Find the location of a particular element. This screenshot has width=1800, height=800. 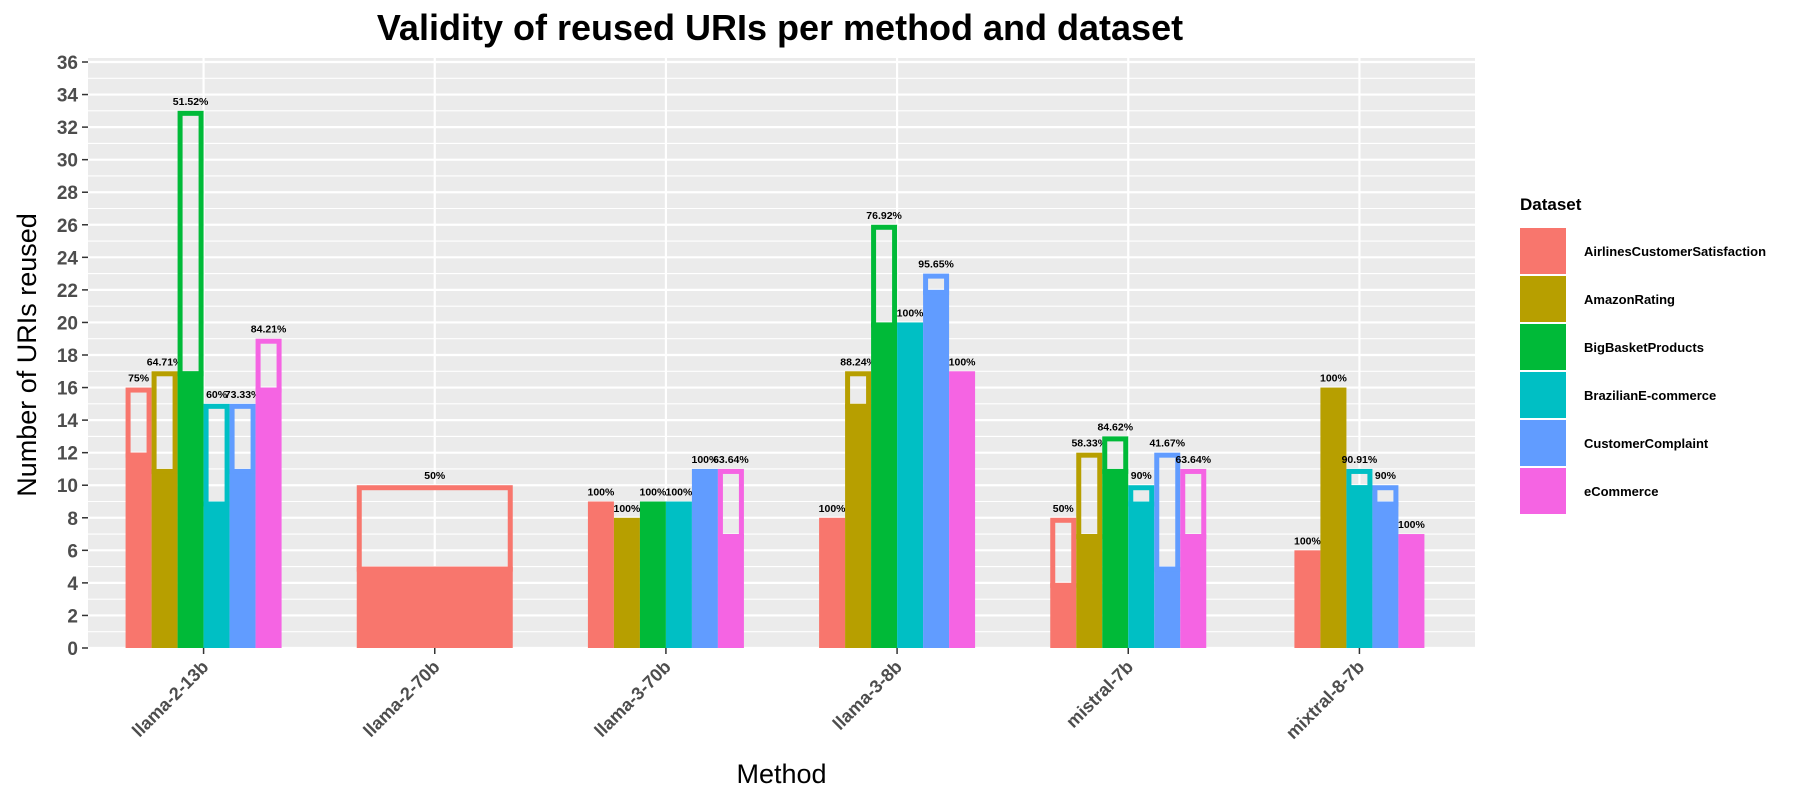

y-tick-label: 2 is located at coordinates (72, 616).